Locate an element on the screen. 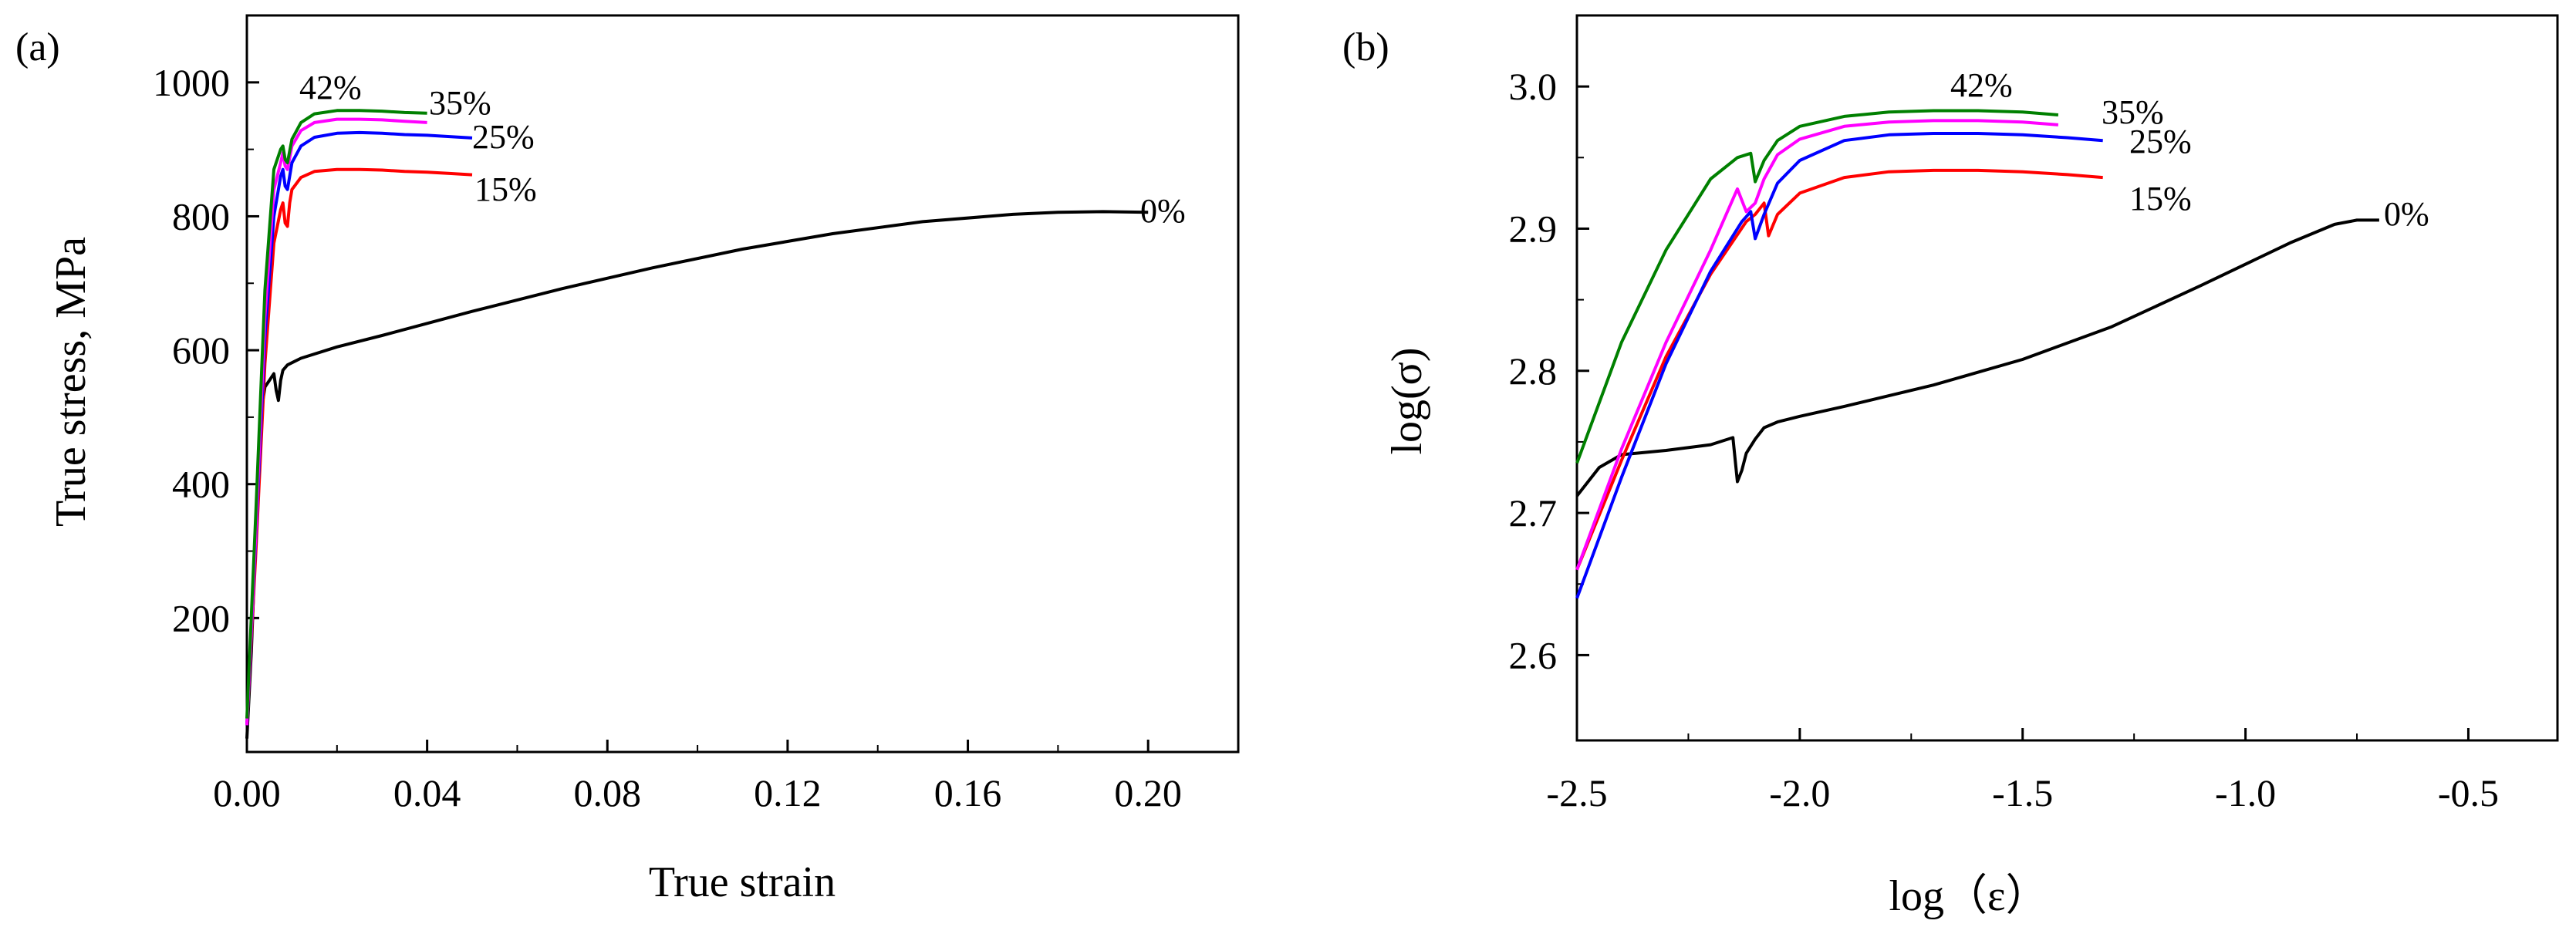  x-tick-label: 0.16 is located at coordinates (968, 792).